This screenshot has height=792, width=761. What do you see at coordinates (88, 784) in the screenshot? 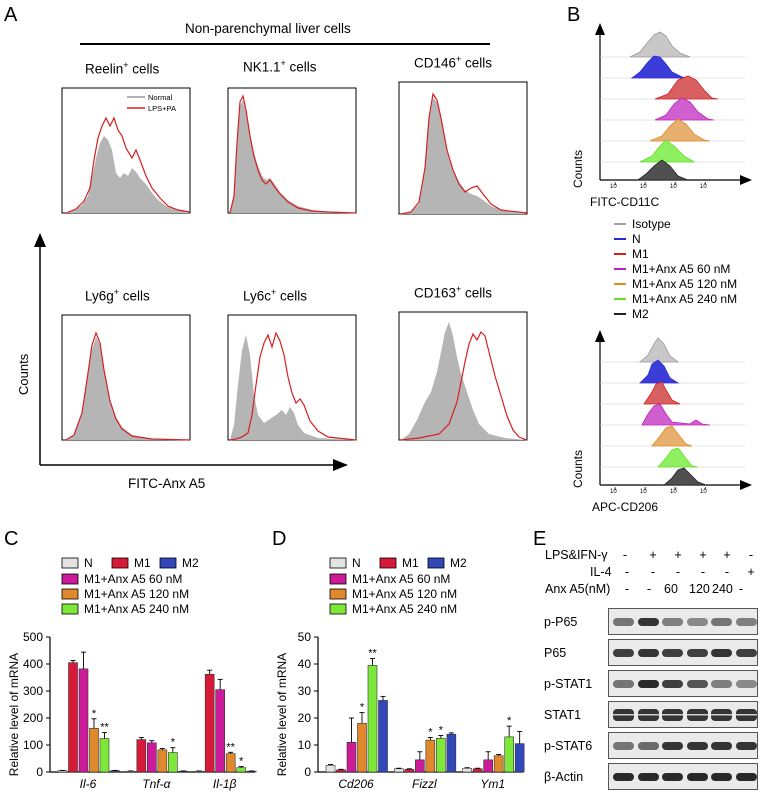
I see `x-tick-label: Il-6` at bounding box center [88, 784].